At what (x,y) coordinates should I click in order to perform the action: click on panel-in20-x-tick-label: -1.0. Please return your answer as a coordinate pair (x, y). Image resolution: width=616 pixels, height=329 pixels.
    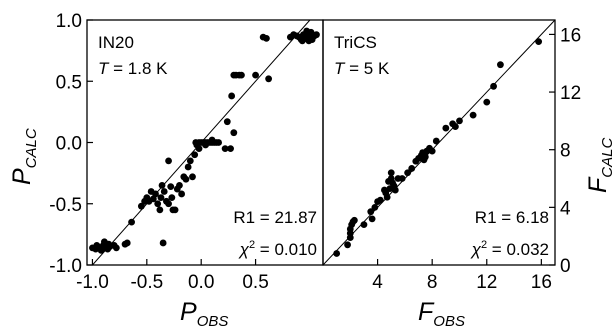
    Looking at the image, I should click on (92, 282).